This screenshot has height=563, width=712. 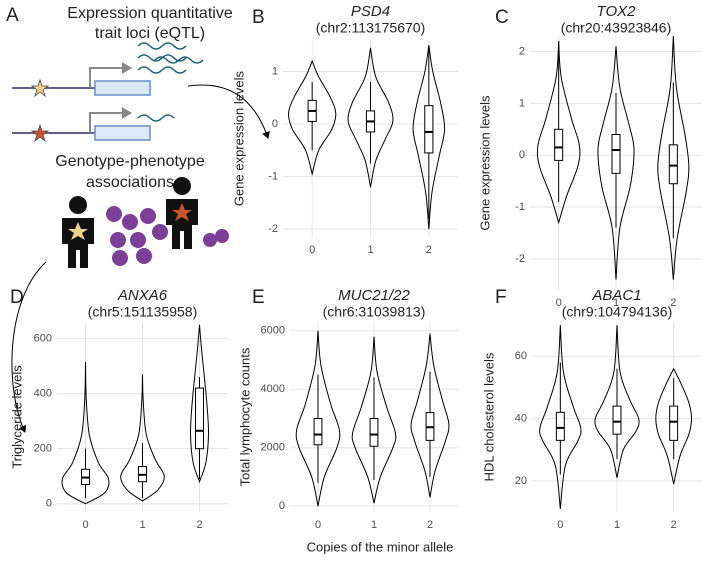 I want to click on chart-title: MUC21/22, so click(x=374, y=295).